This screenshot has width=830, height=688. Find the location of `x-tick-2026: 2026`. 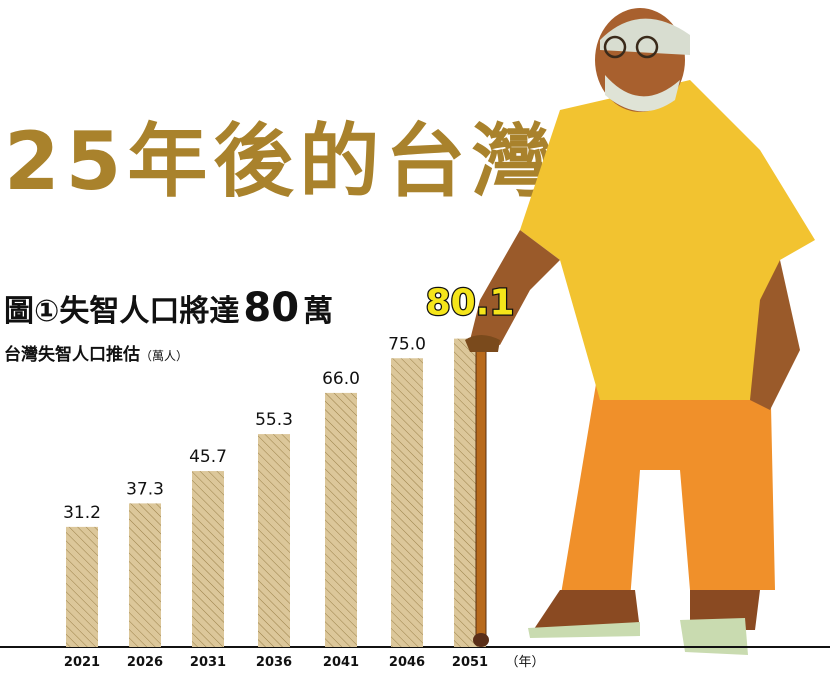

x-tick-2026: 2026 is located at coordinates (145, 662).